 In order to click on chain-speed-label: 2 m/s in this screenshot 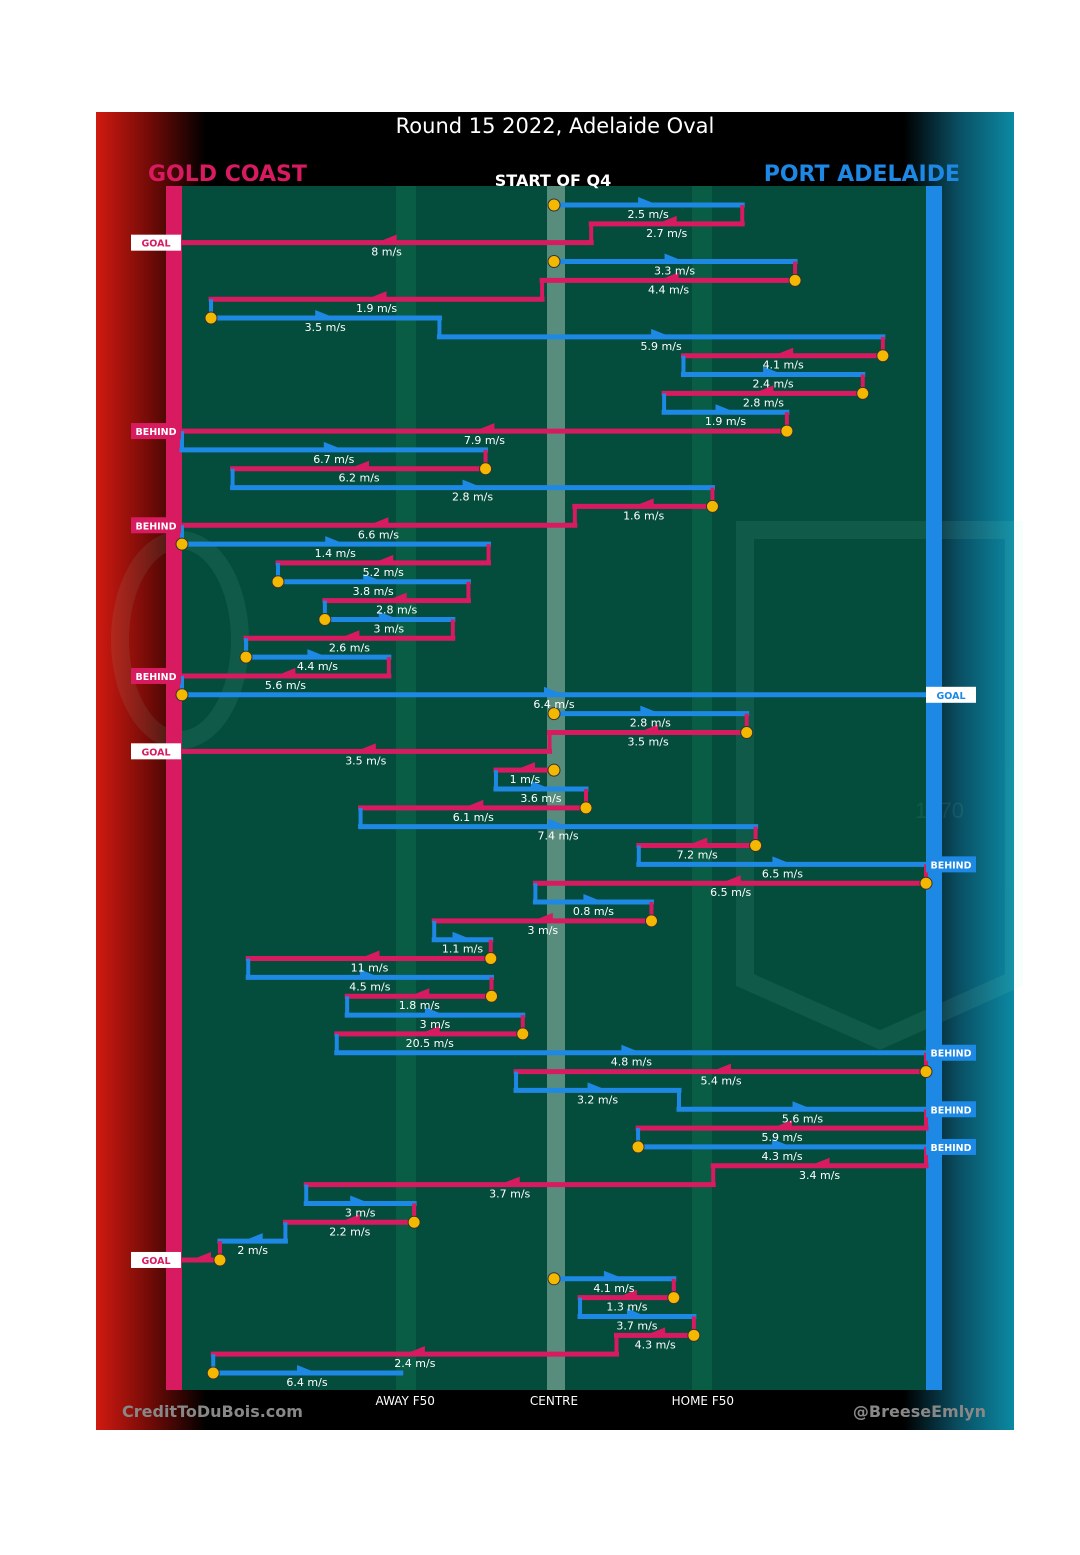, I will do `click(252, 1250)`.